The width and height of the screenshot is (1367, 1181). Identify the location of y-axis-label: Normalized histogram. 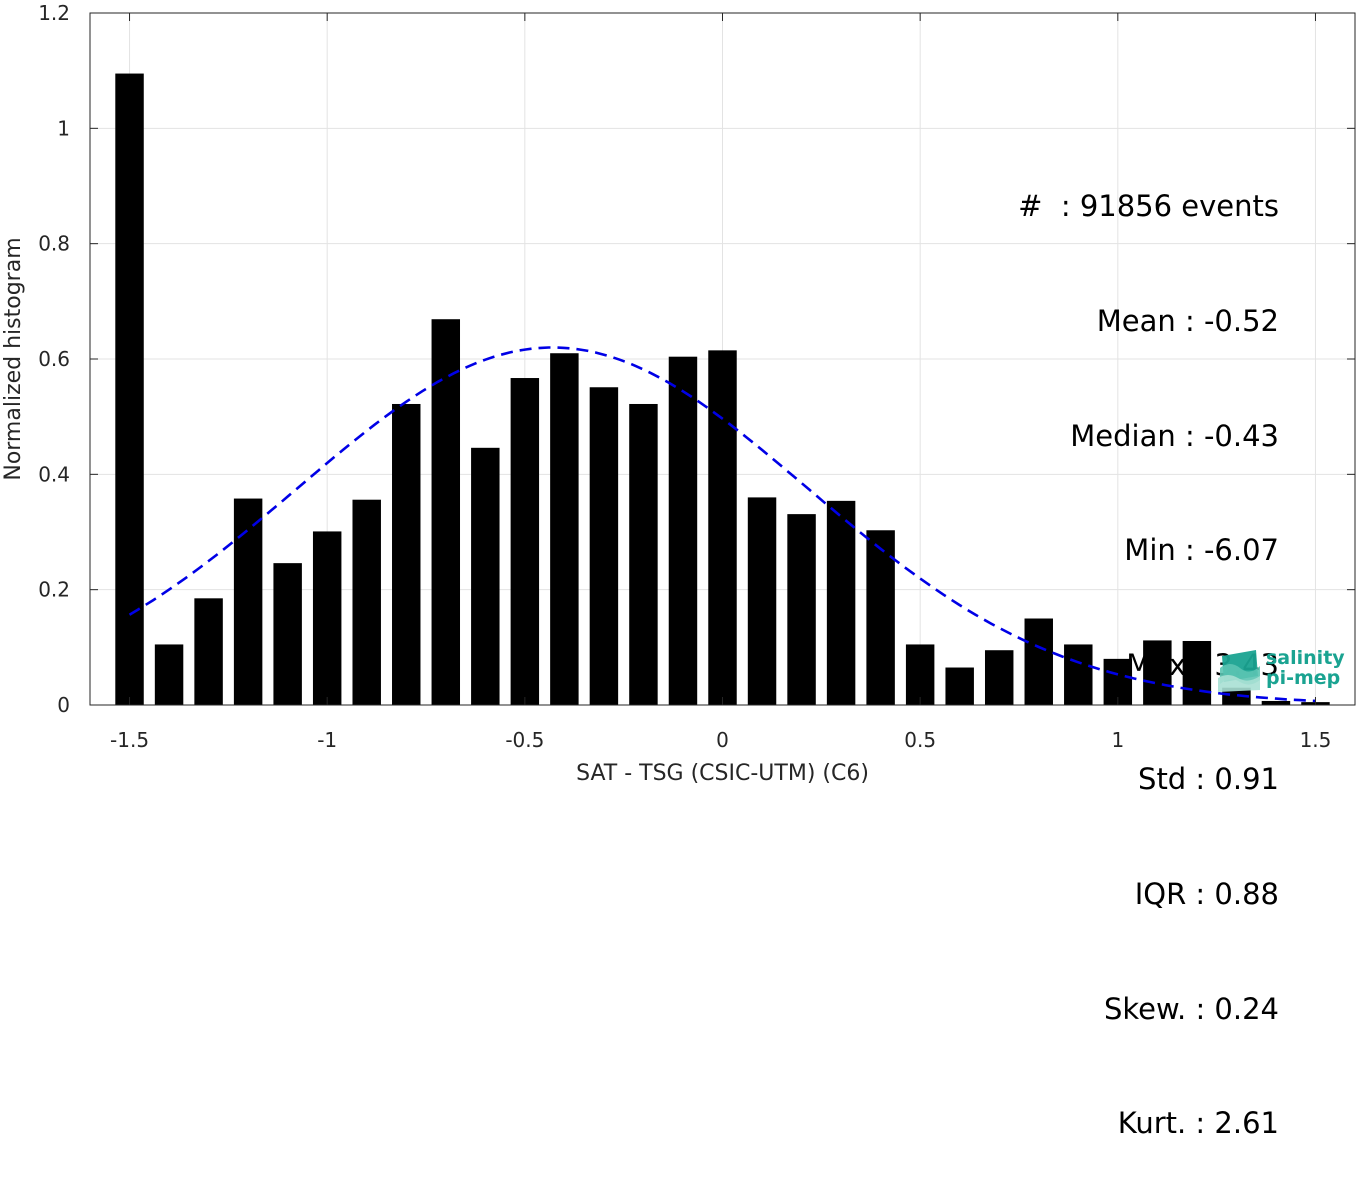
(13, 358).